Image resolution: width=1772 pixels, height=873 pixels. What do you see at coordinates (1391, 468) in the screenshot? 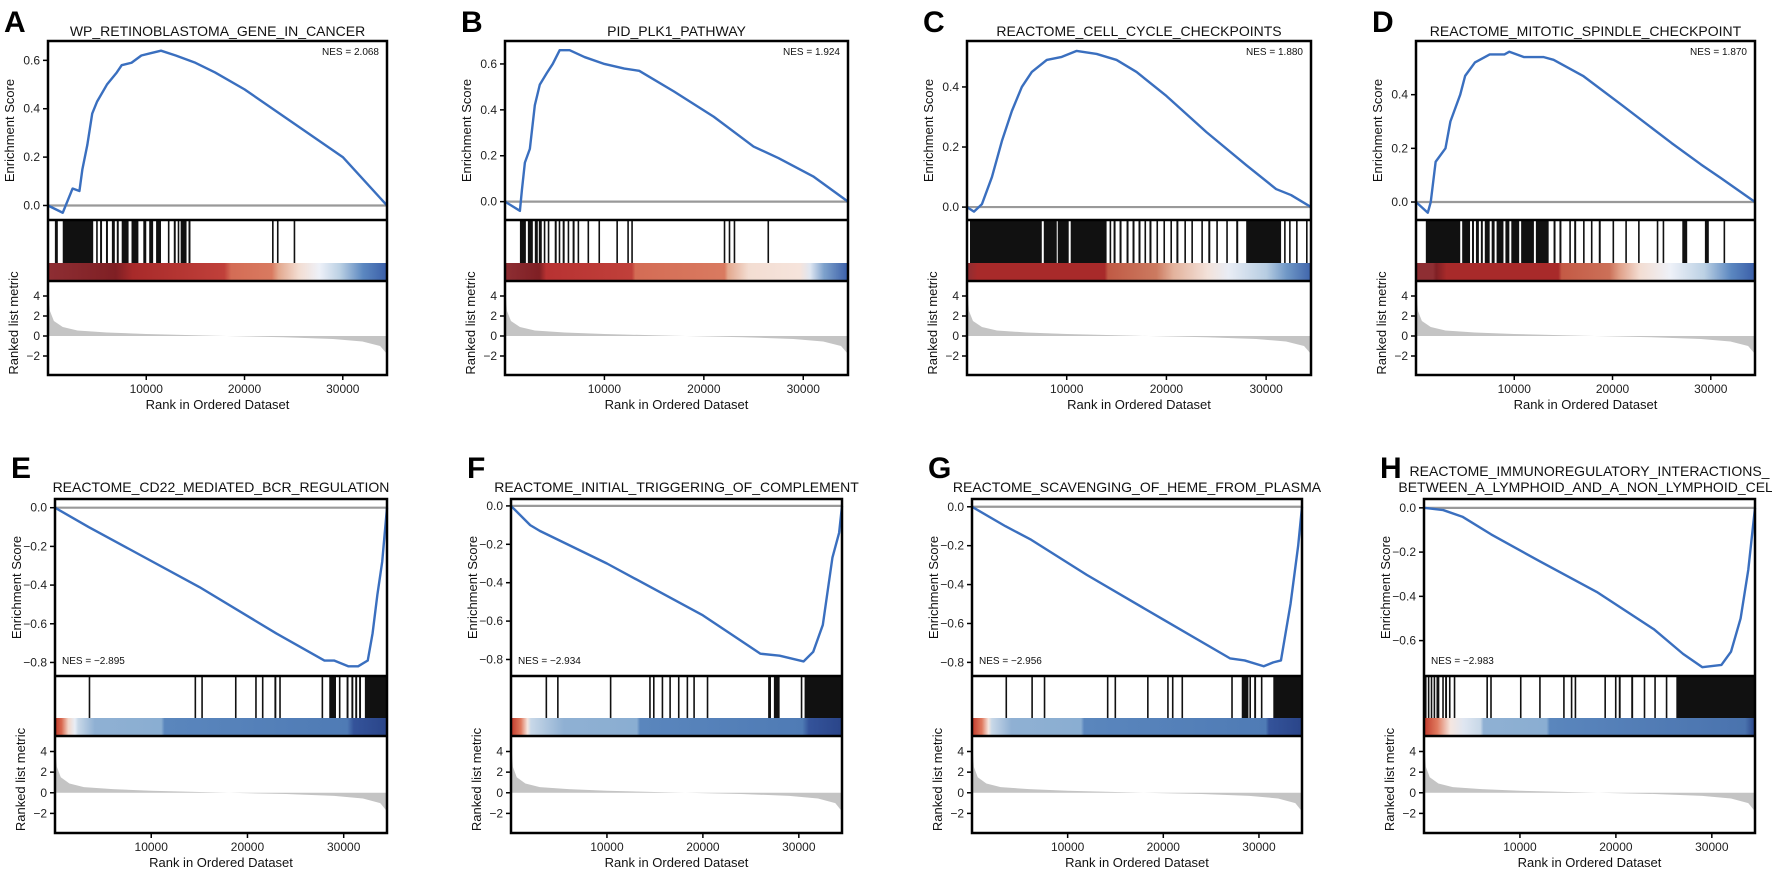
I see `panel-letter: H` at bounding box center [1391, 468].